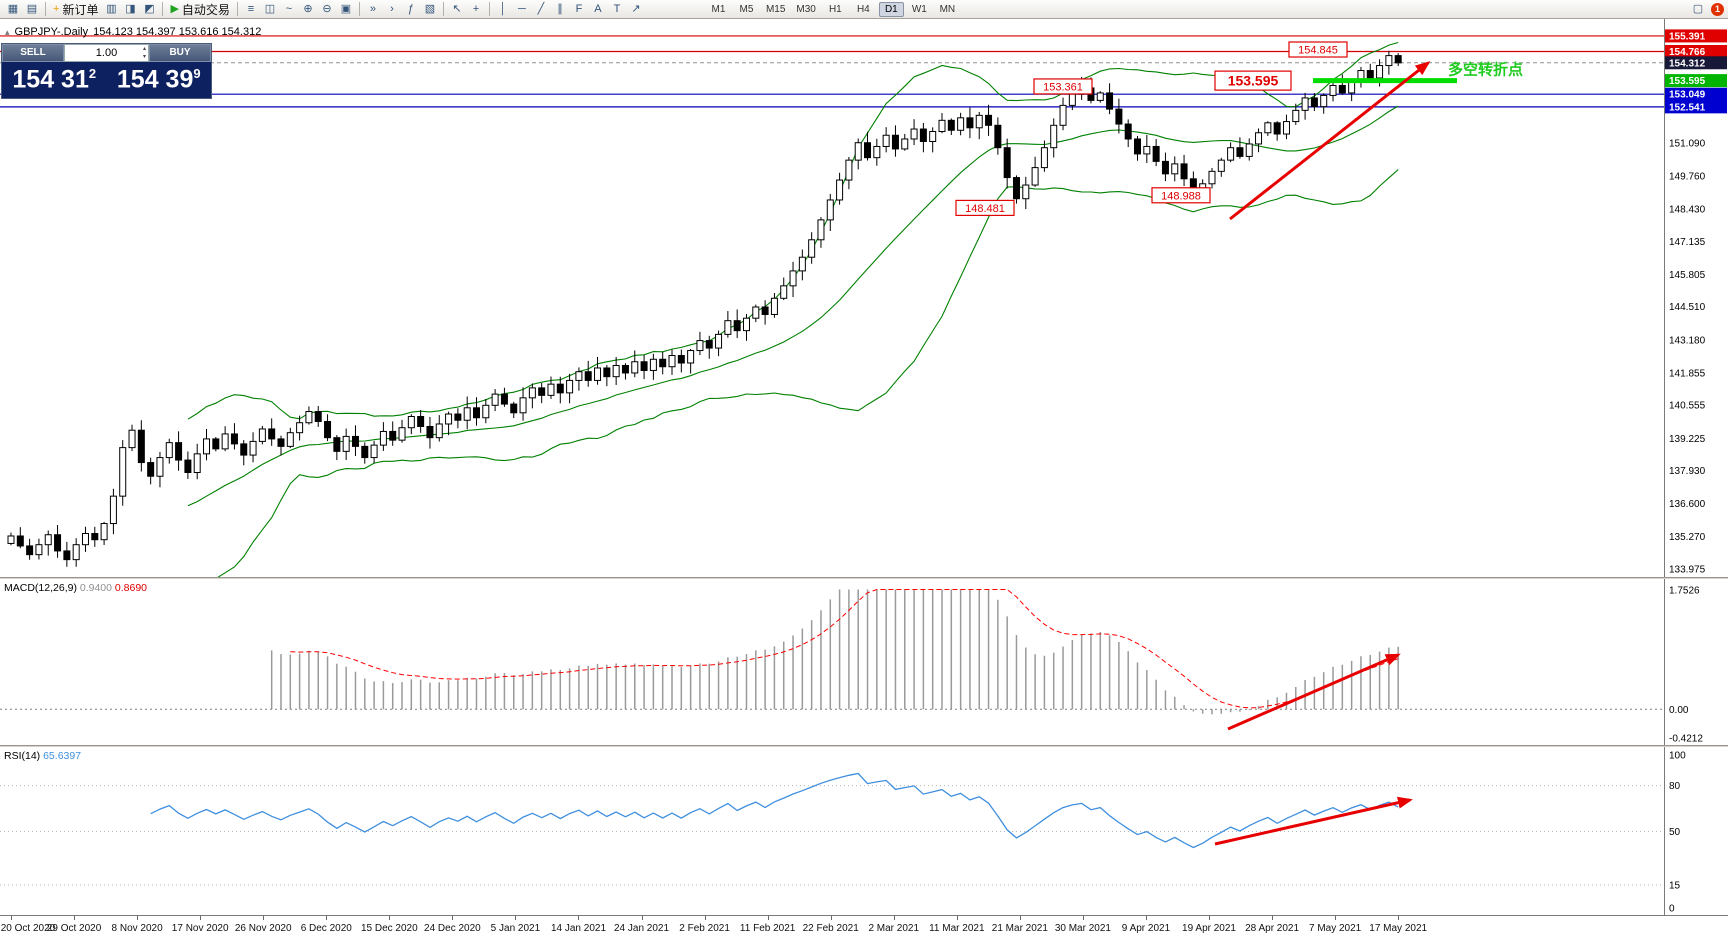 This screenshot has height=941, width=1728. I want to click on crosshair-icon: +, so click(476, 8).